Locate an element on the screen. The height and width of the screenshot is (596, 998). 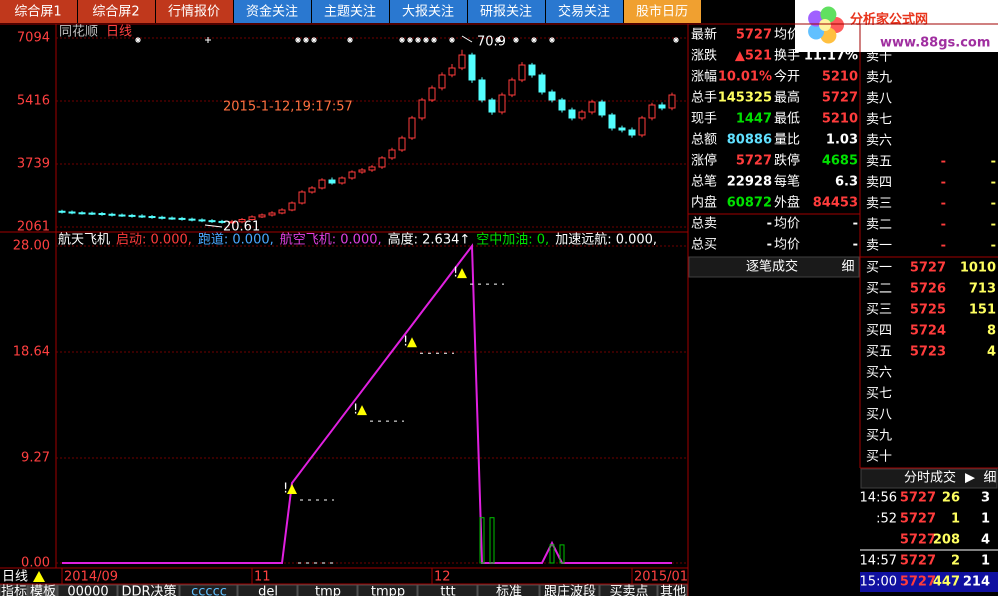
bottom-button-label: del is located at coordinates (268, 590).